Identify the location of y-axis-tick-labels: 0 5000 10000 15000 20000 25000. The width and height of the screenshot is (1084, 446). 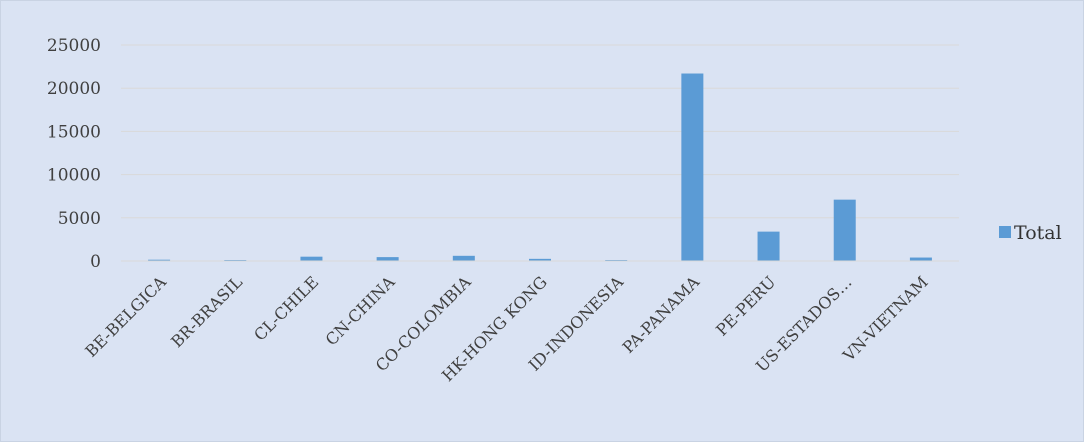
(74, 154).